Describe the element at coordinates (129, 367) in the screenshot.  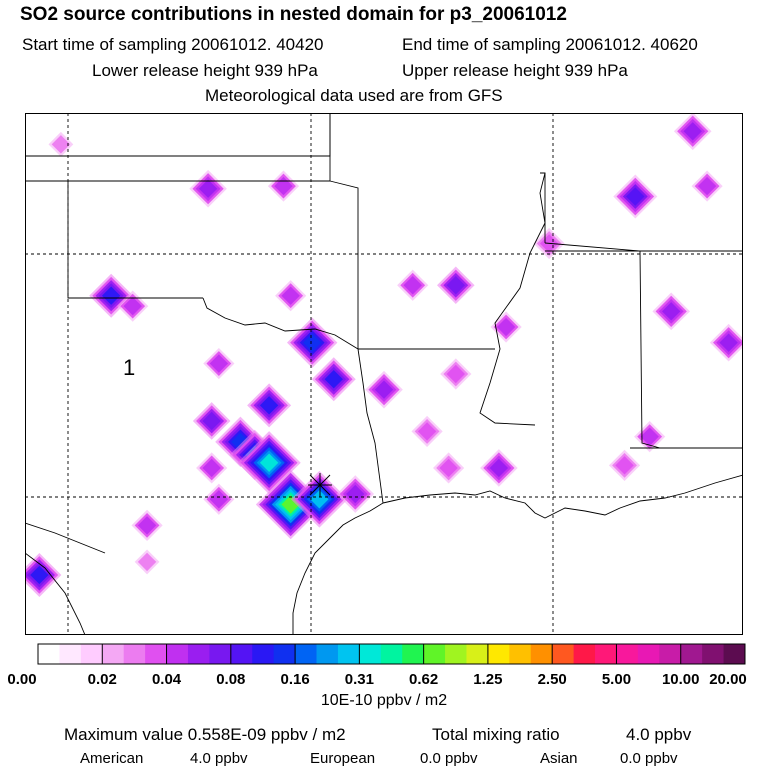
I see `region-label: 1` at that location.